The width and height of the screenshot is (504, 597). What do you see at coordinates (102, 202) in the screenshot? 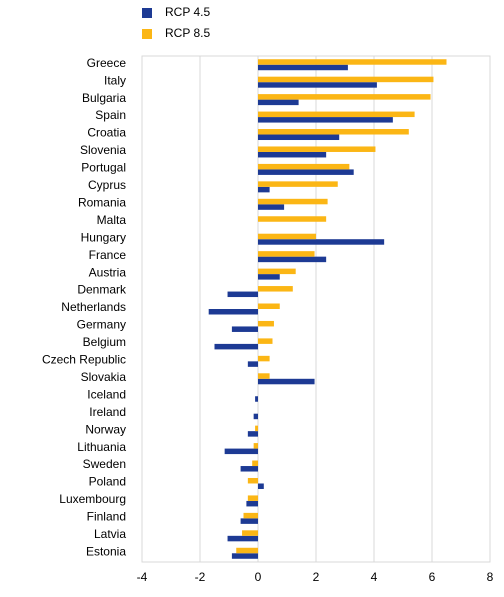
I see `y-tick-label: Romania` at bounding box center [102, 202].